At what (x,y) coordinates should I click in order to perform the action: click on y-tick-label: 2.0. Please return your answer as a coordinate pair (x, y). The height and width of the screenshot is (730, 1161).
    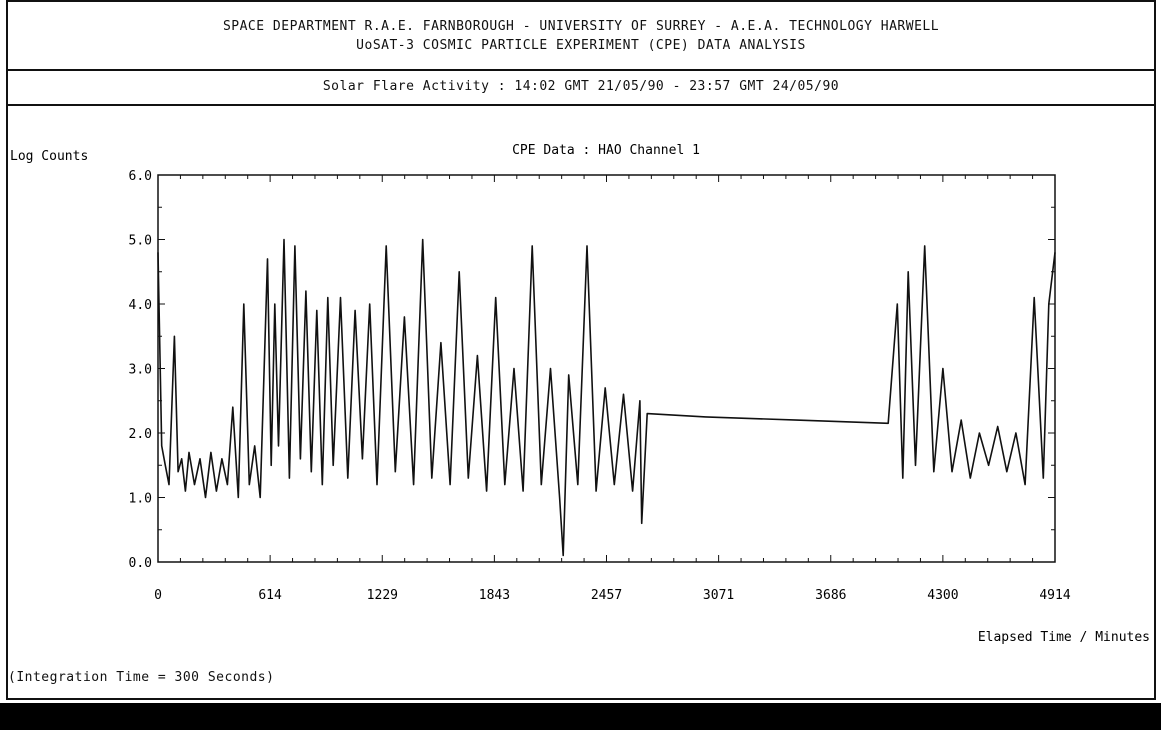
    Looking at the image, I should click on (140, 434).